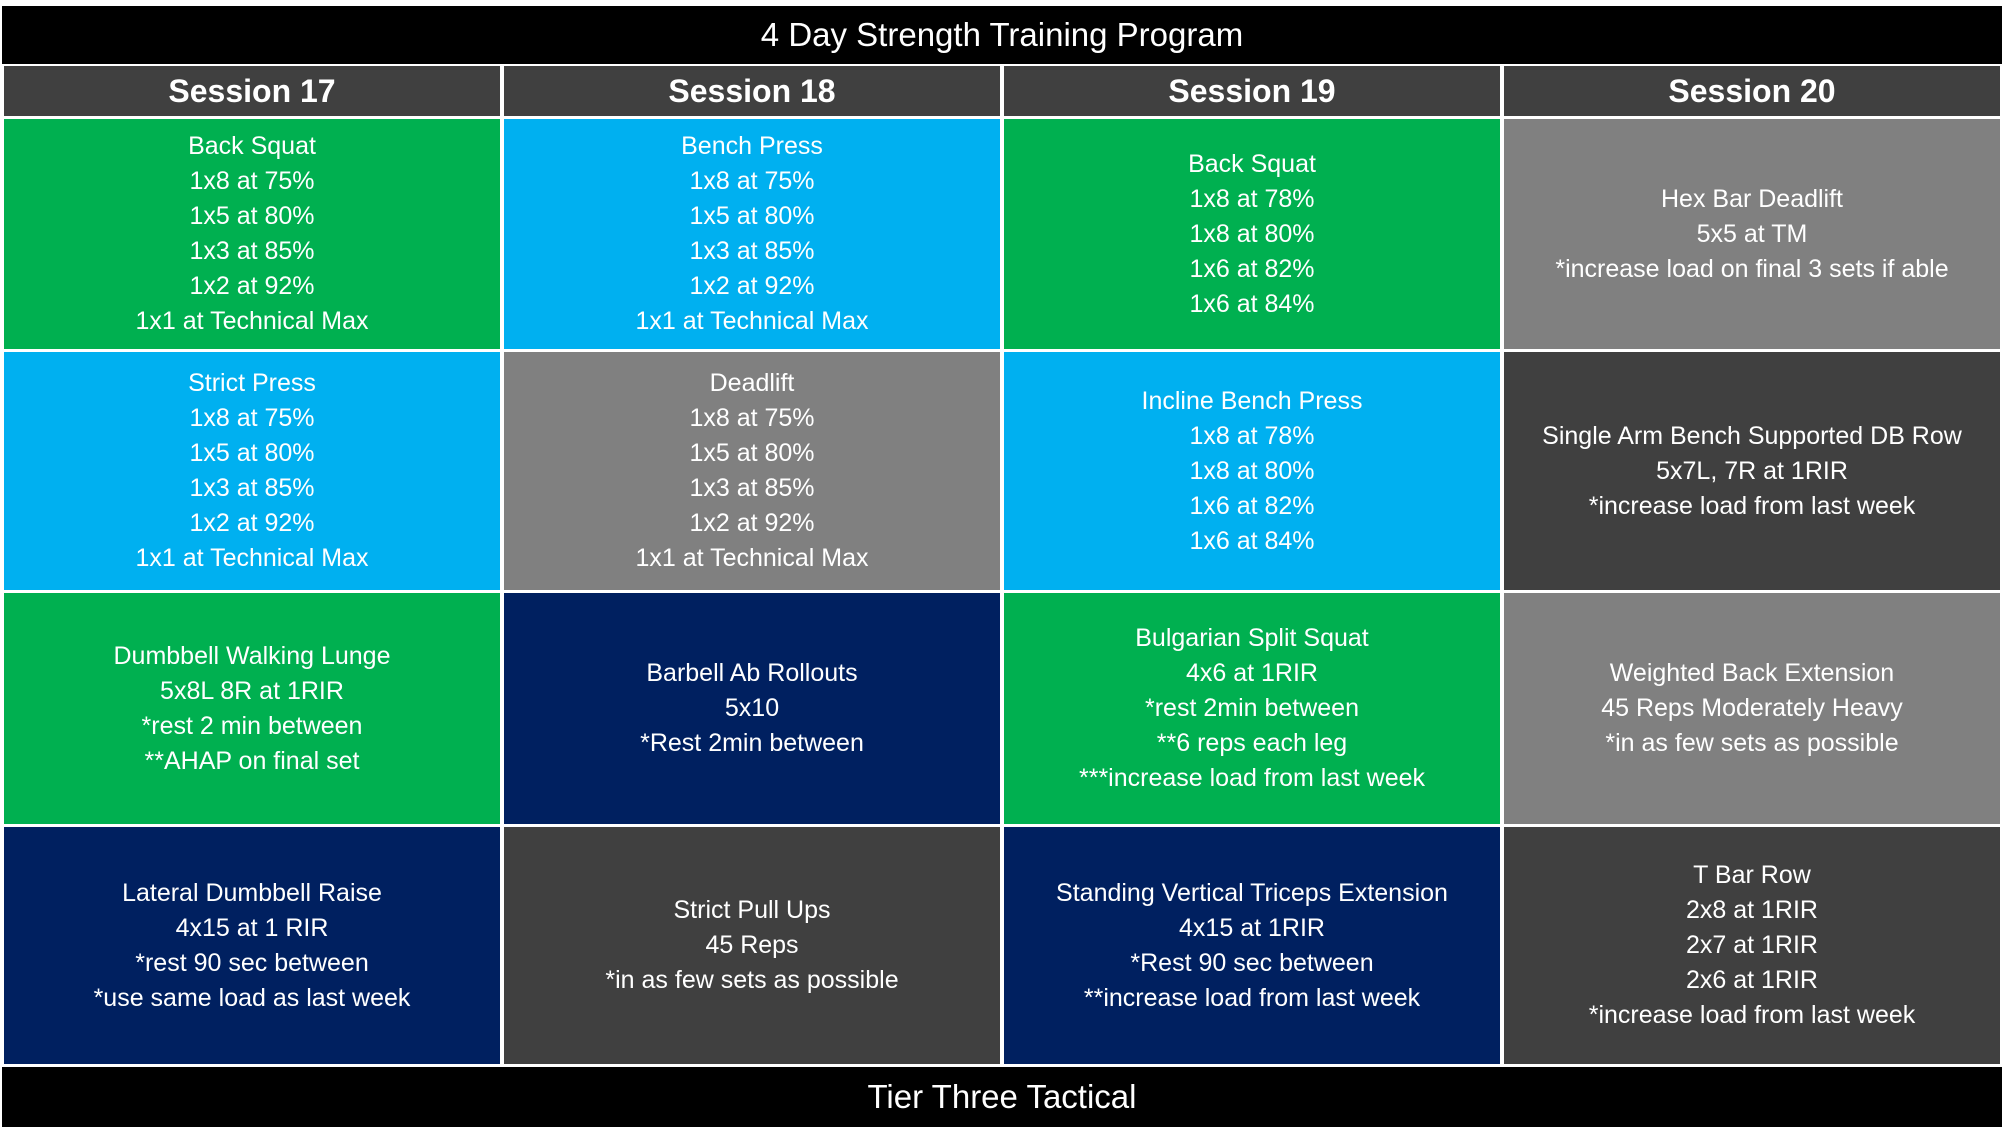 This screenshot has height=1147, width=2004. I want to click on exercise-name: Incline Bench Press, so click(1252, 400).